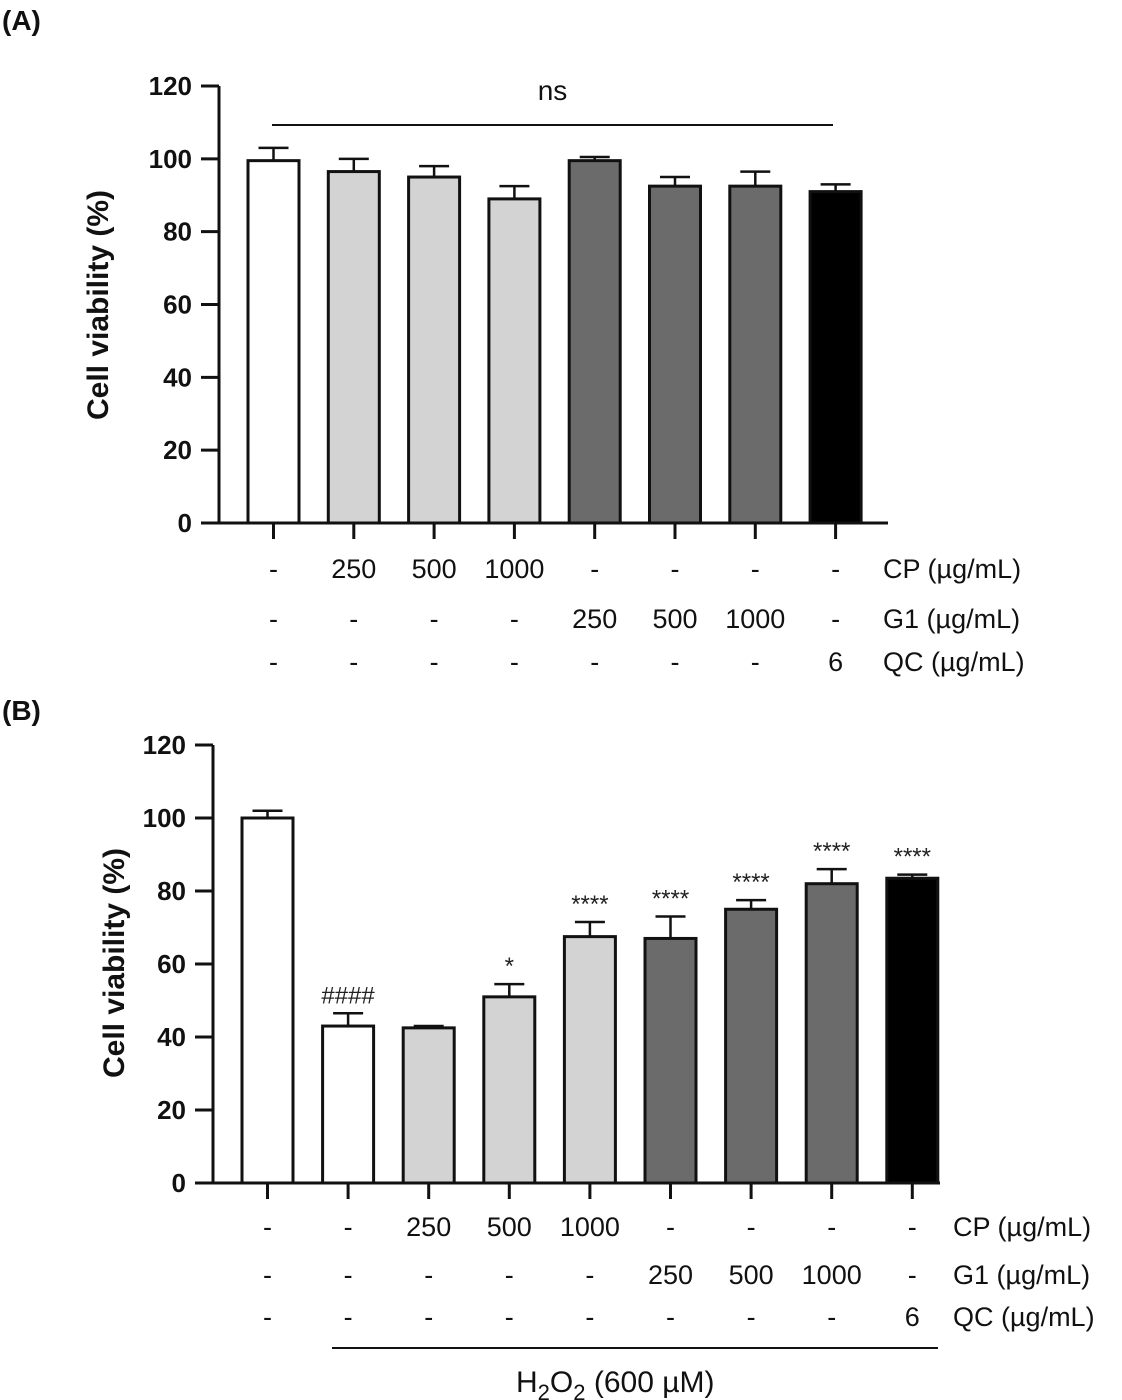 The height and width of the screenshot is (1400, 1122). What do you see at coordinates (348, 995) in the screenshot?
I see `significance-label: ####` at bounding box center [348, 995].